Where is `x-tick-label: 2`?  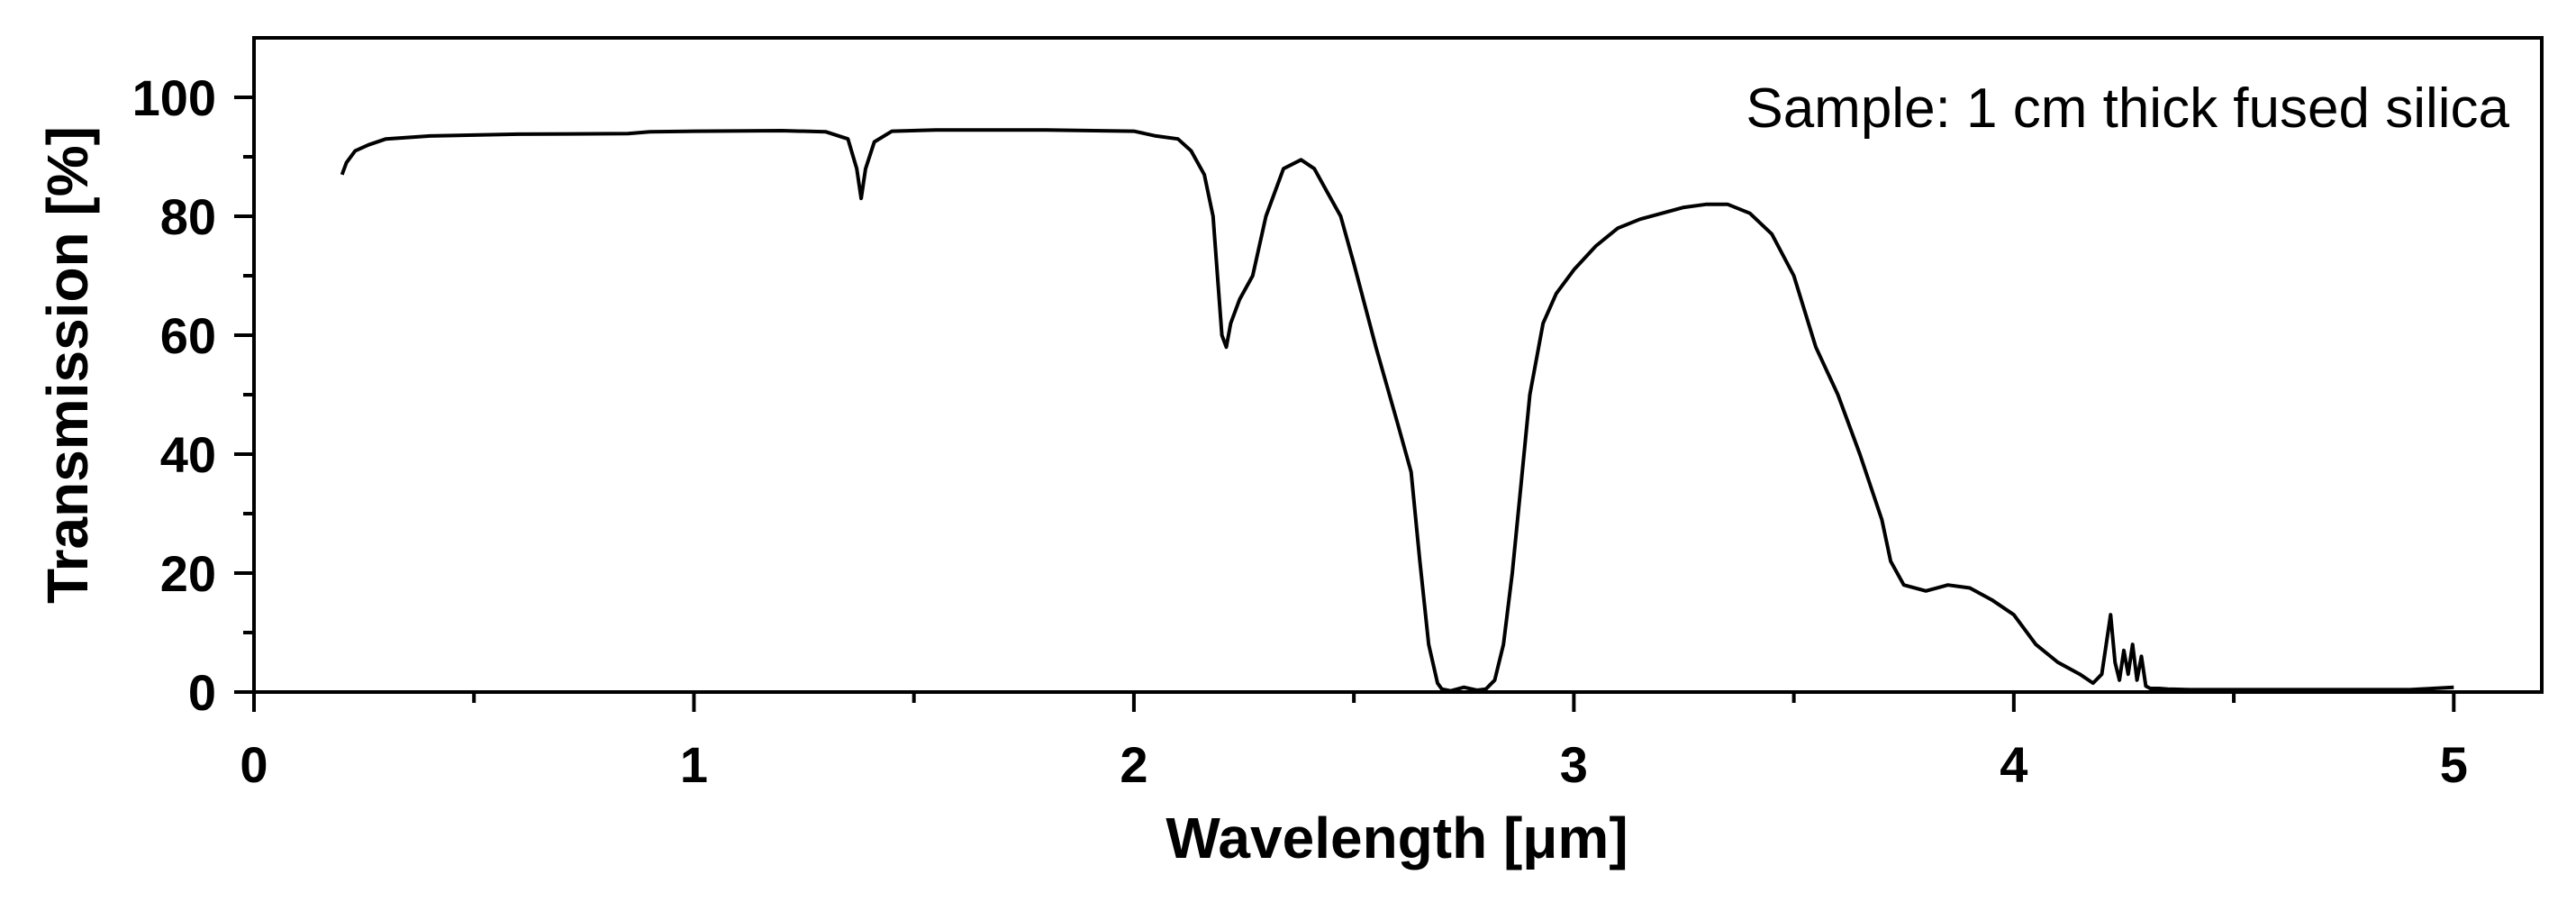
x-tick-label: 2 is located at coordinates (1133, 765).